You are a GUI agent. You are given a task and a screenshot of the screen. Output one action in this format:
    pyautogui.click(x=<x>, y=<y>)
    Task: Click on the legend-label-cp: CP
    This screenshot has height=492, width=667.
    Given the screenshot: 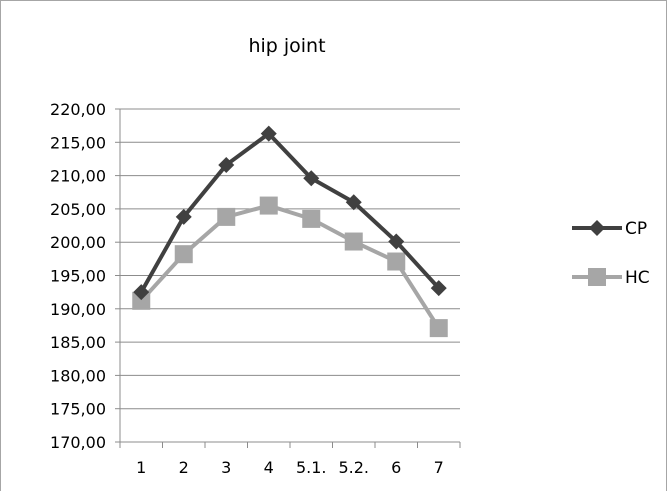 What is the action you would take?
    pyautogui.click(x=636, y=229)
    